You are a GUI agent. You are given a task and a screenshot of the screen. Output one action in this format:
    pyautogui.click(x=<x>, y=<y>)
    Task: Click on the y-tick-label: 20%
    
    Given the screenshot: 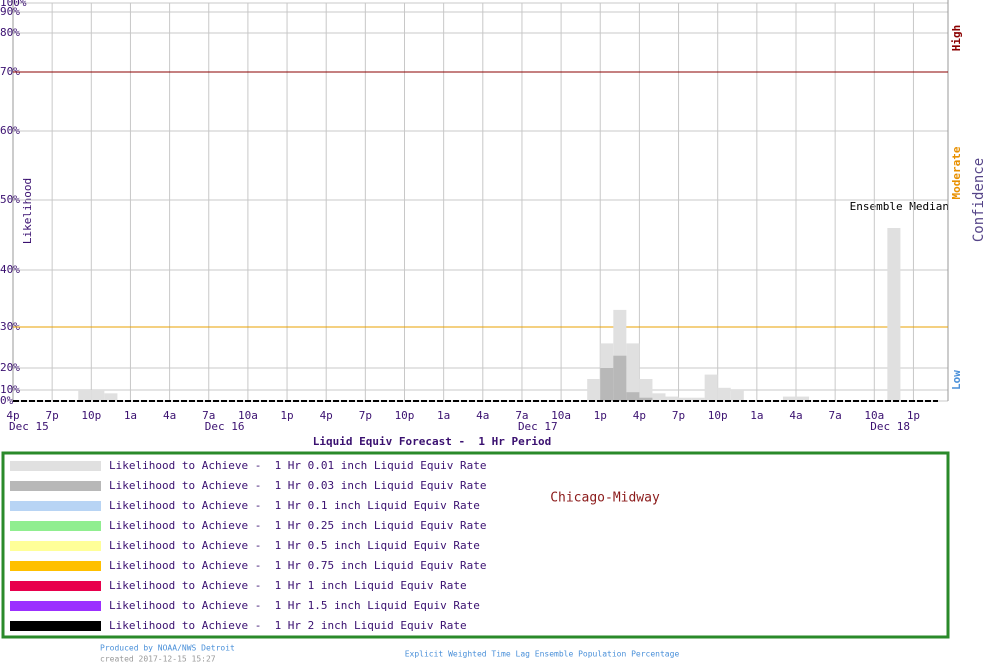 What is the action you would take?
    pyautogui.click(x=10, y=367)
    